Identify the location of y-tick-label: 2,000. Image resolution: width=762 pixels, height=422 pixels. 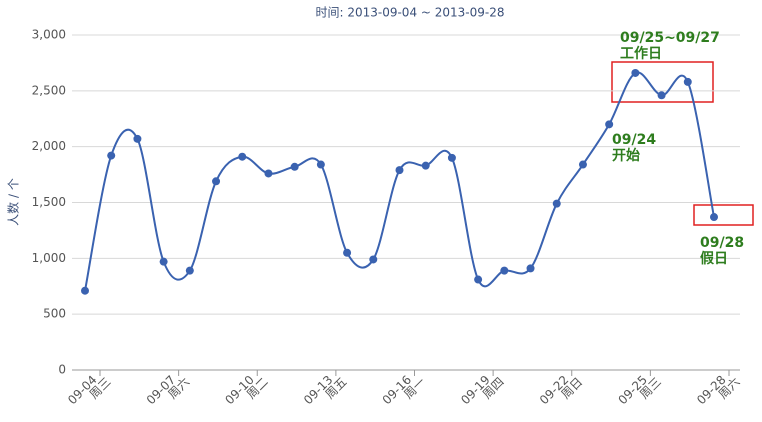
(49, 146).